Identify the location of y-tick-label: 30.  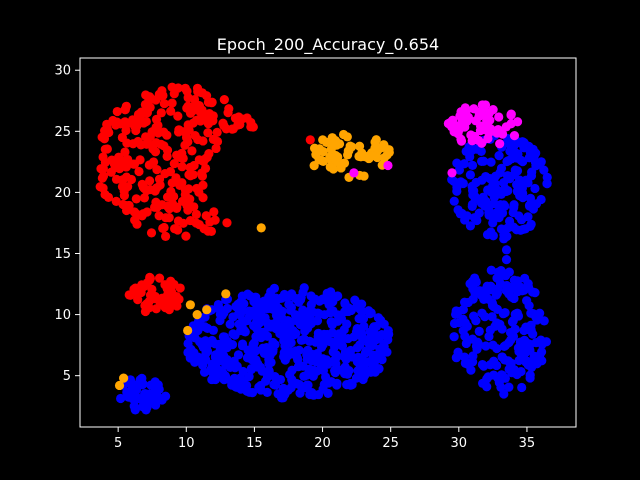
(62, 71).